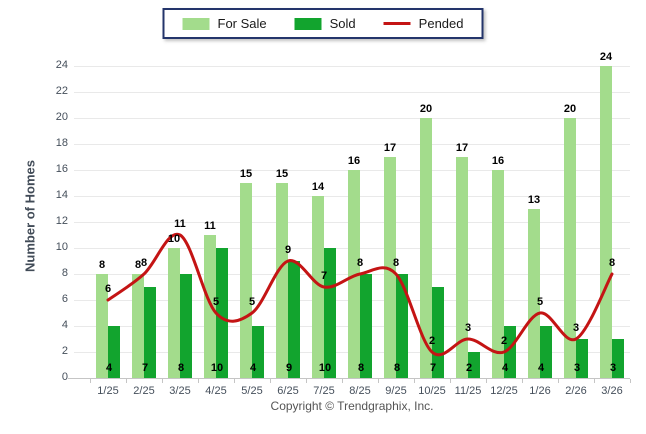  Describe the element at coordinates (242, 23) in the screenshot. I see `legend-label-for-sale: For Sale` at that location.